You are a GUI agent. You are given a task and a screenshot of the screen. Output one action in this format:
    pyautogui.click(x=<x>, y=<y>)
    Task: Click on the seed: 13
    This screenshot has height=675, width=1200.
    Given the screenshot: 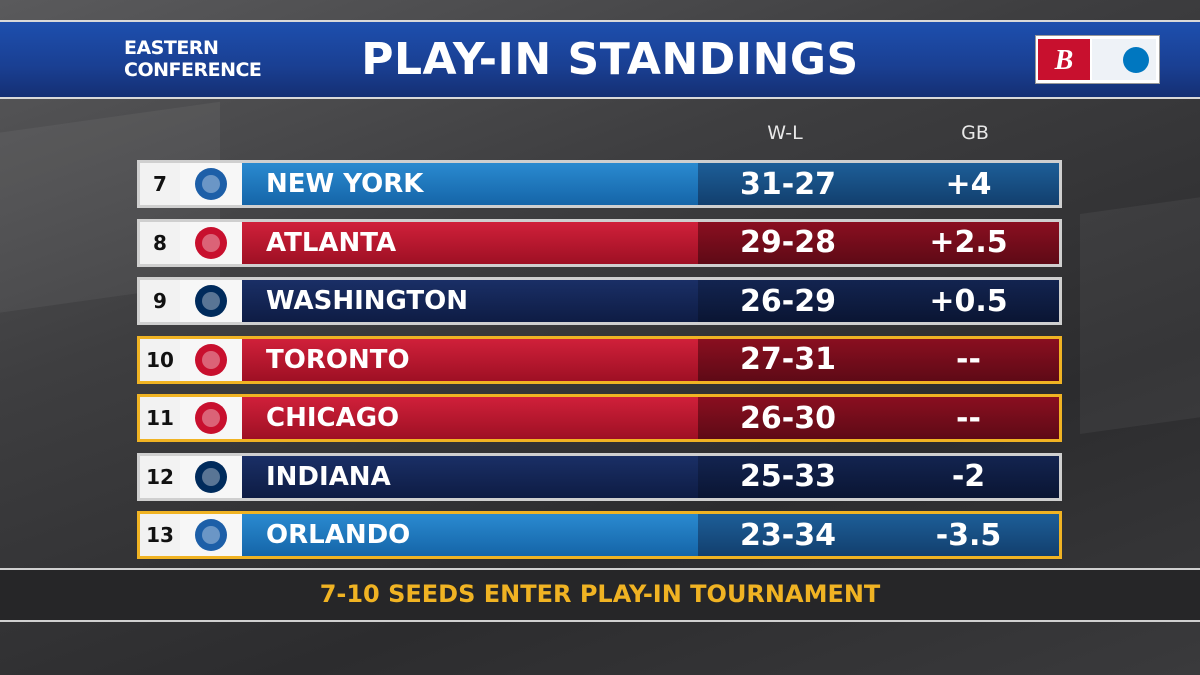 What is the action you would take?
    pyautogui.click(x=160, y=535)
    